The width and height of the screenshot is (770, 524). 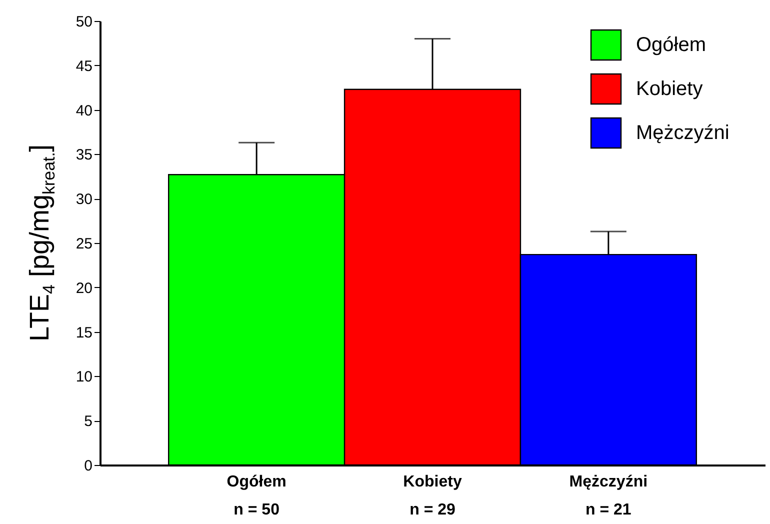 I want to click on y-tick-label: 25, so click(x=84, y=244).